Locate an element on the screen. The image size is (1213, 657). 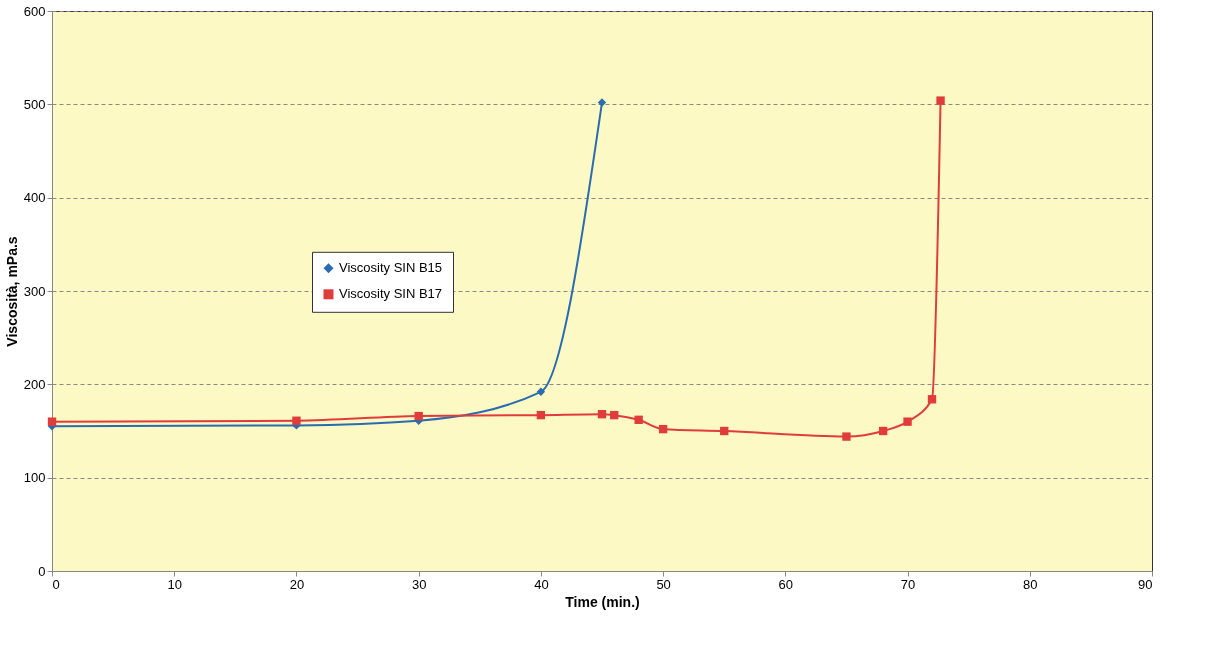
y-tick-label: 500 is located at coordinates (34, 104).